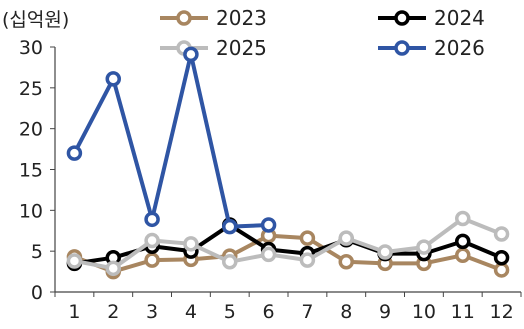  I want to click on x-tick-label: 9, so click(385, 312).